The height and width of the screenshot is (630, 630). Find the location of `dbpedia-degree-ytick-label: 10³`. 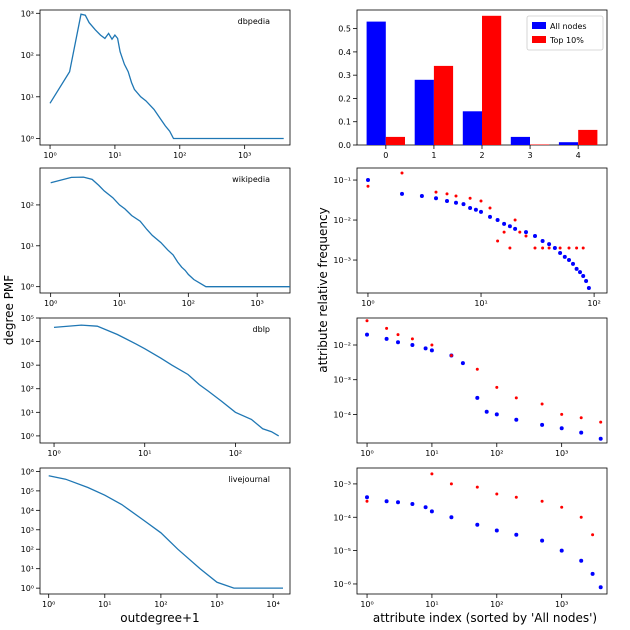

dbpedia-degree-ytick-label: 10³ is located at coordinates (27, 13).